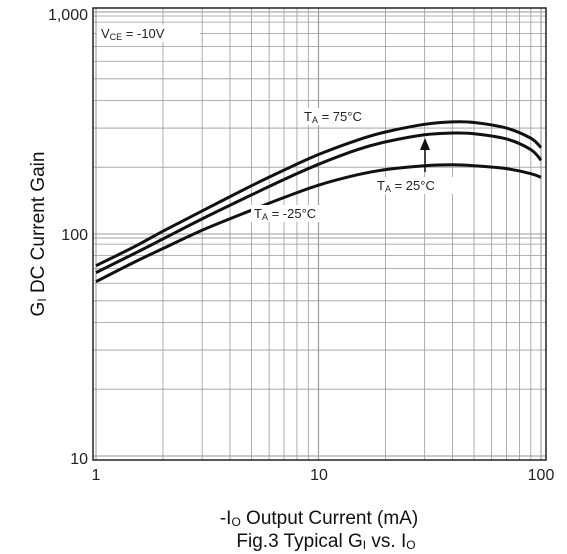 This screenshot has width=567, height=554. What do you see at coordinates (285, 214) in the screenshot?
I see `series-label-minus25c: TA = -25°C` at bounding box center [285, 214].